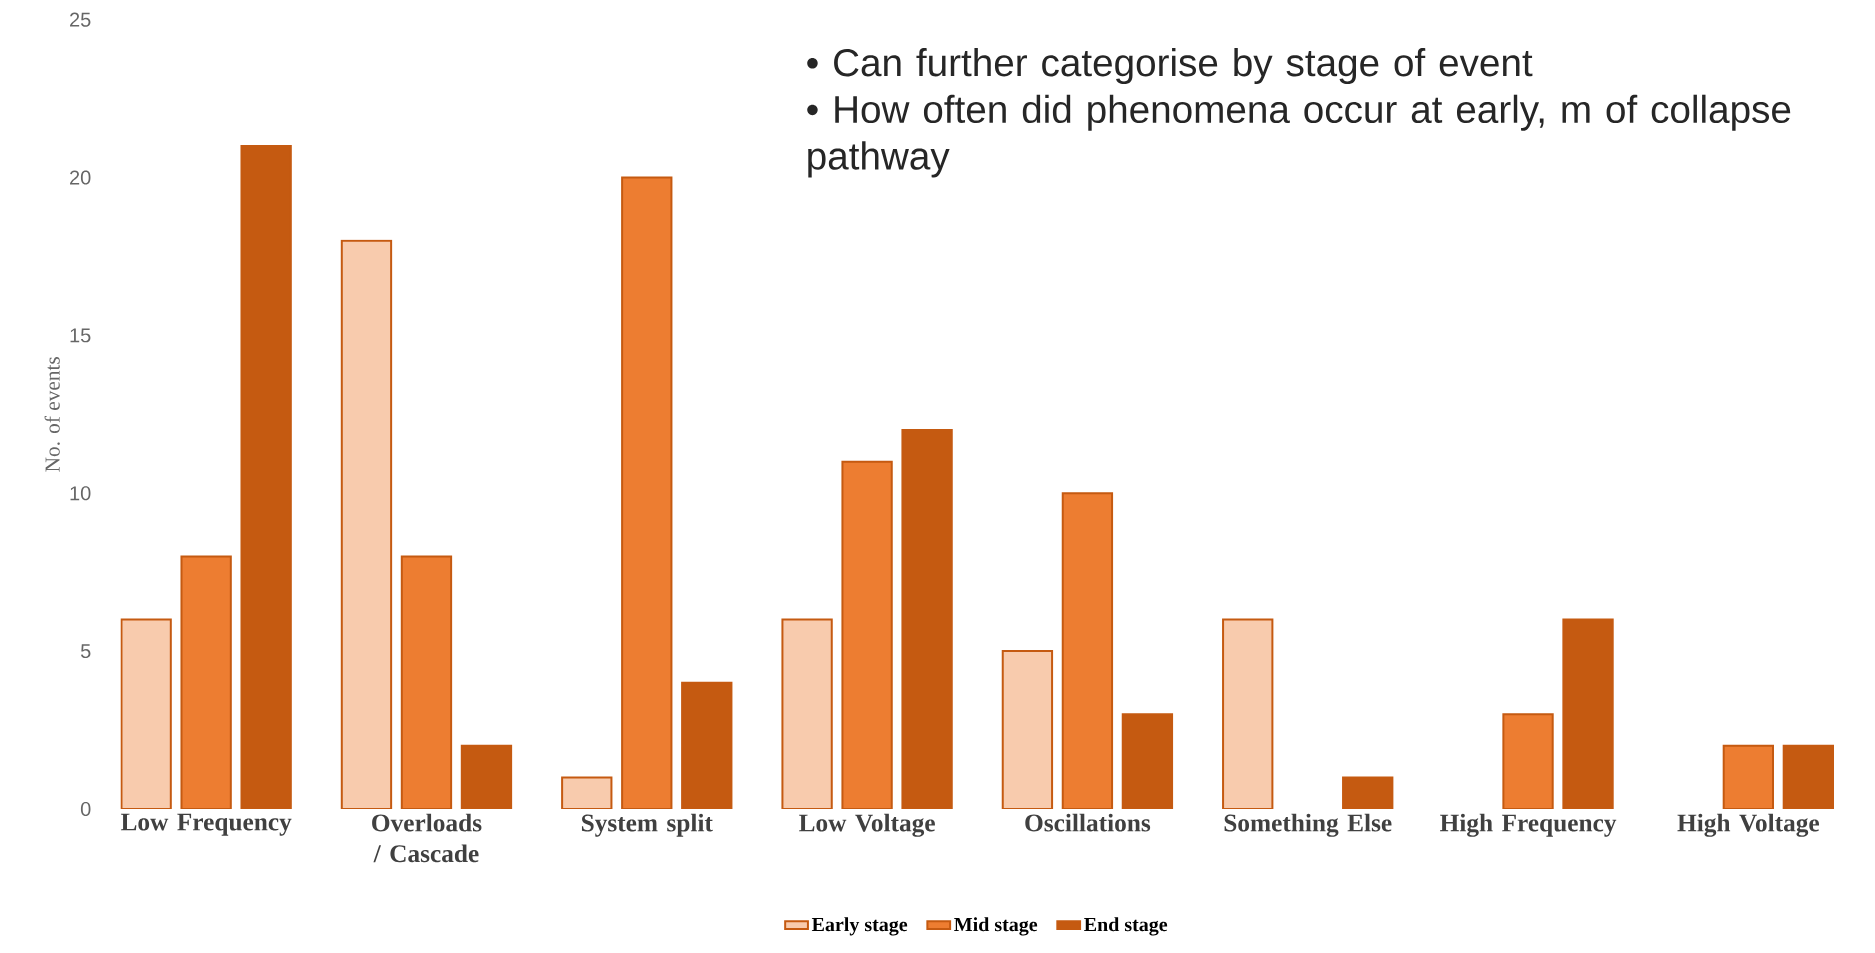 The width and height of the screenshot is (1875, 953). I want to click on y-tick-label: 20, so click(80, 177).